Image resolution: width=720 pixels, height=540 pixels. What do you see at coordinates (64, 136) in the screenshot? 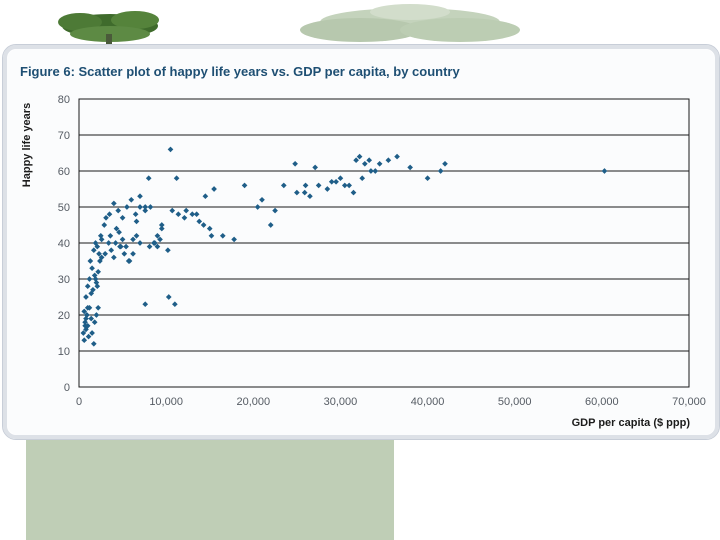
I see `y-tick-label: 70` at bounding box center [64, 136].